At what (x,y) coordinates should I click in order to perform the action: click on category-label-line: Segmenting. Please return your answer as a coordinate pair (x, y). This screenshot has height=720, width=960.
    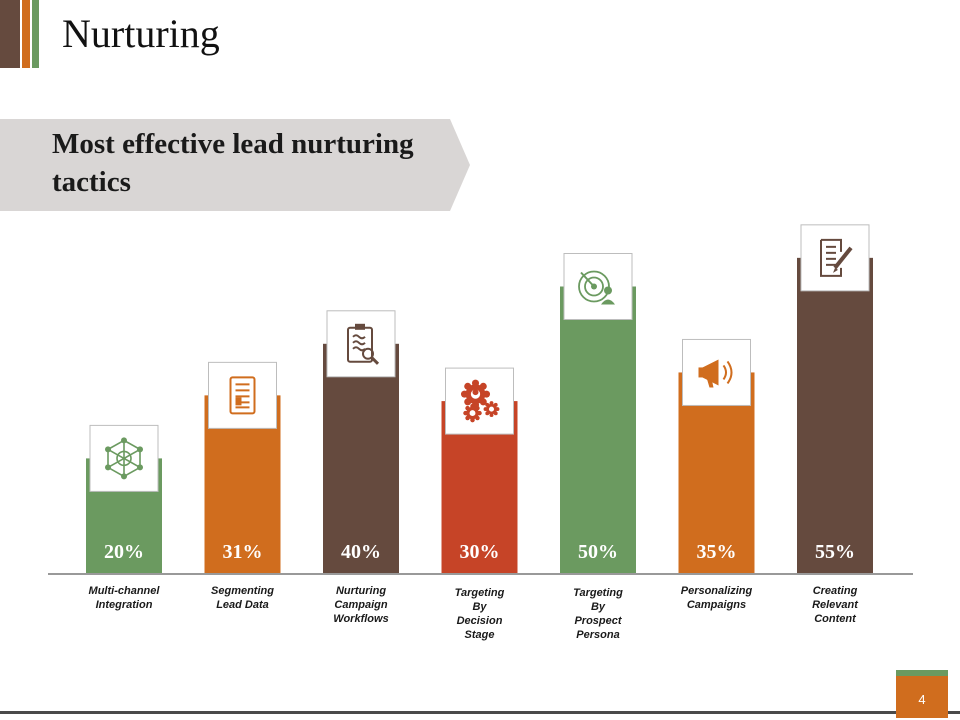
    Looking at the image, I should click on (242, 591).